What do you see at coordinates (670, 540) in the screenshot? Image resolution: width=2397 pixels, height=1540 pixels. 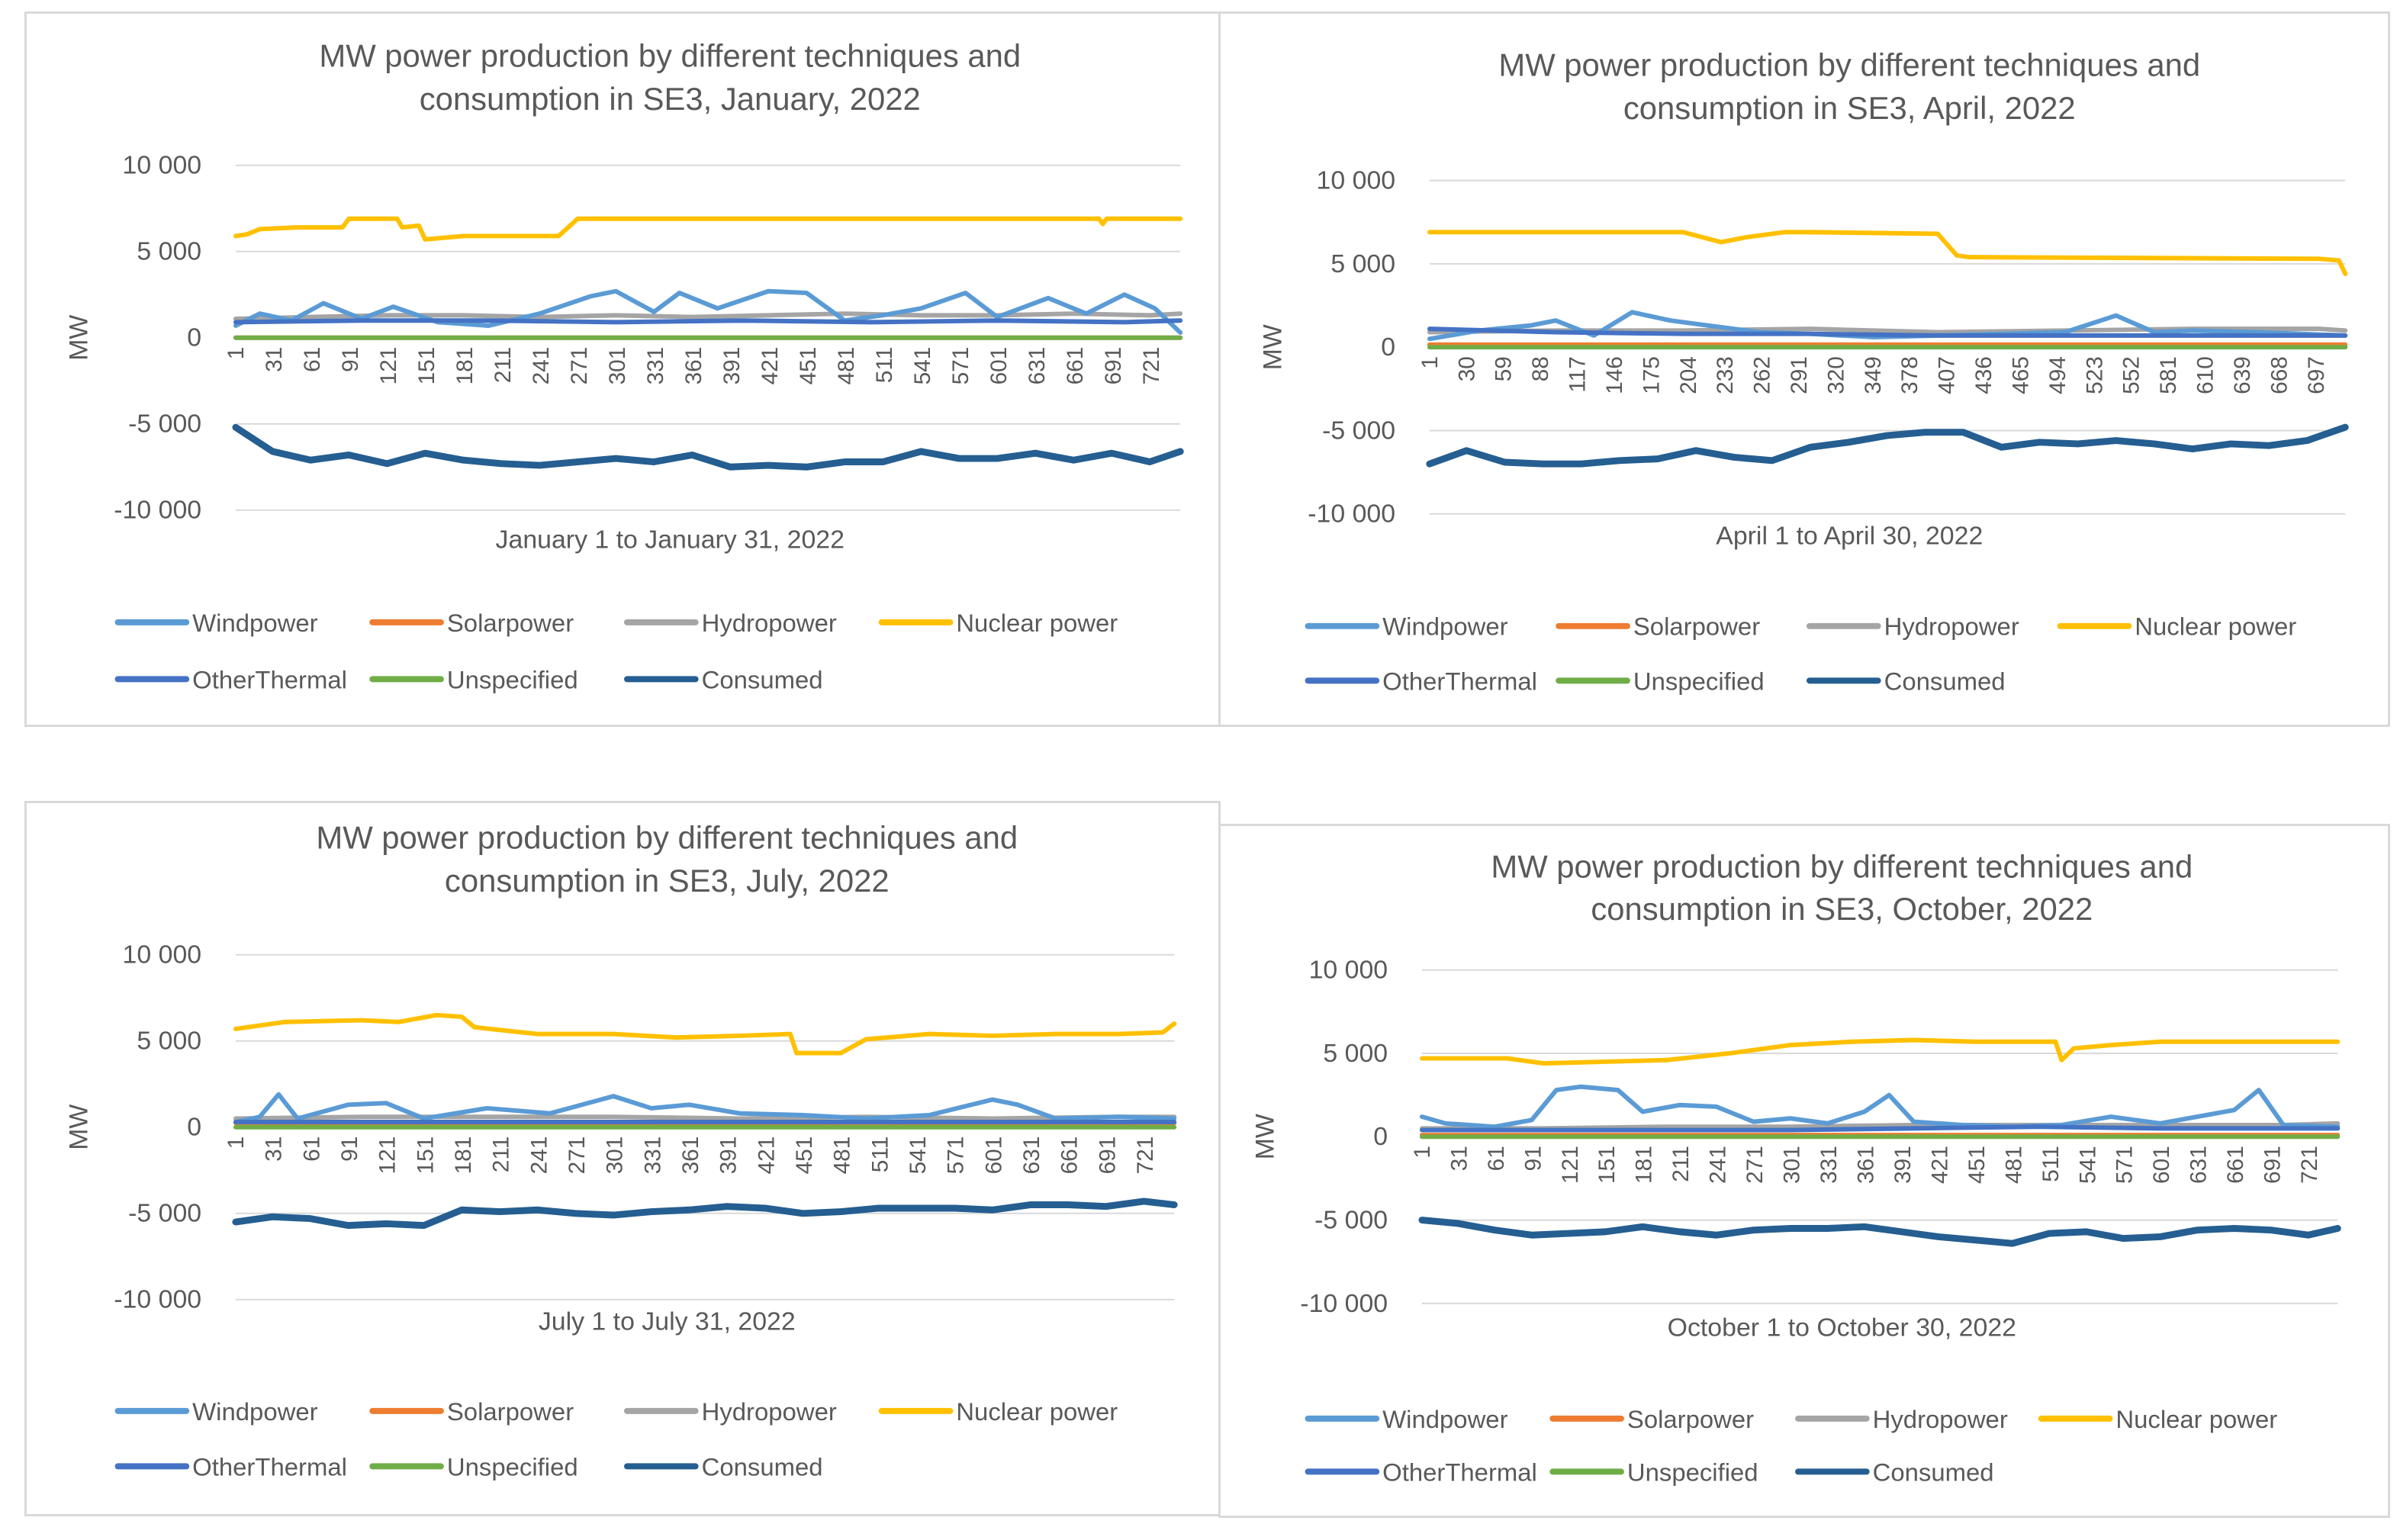 I see `x-axis-label: January 1 to January 31, 2022` at bounding box center [670, 540].